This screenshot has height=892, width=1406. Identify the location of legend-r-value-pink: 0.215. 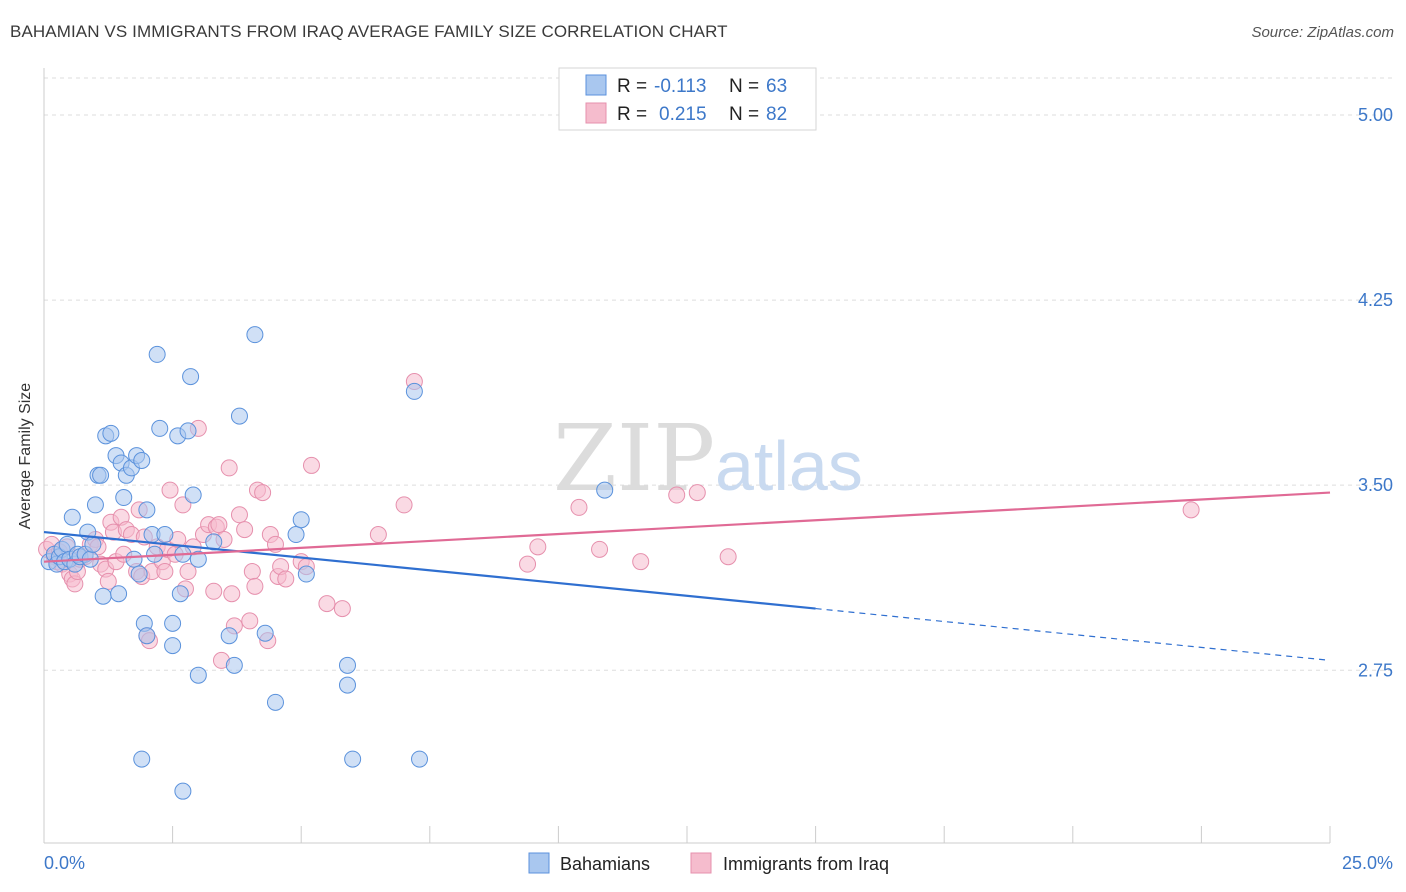
(683, 114).